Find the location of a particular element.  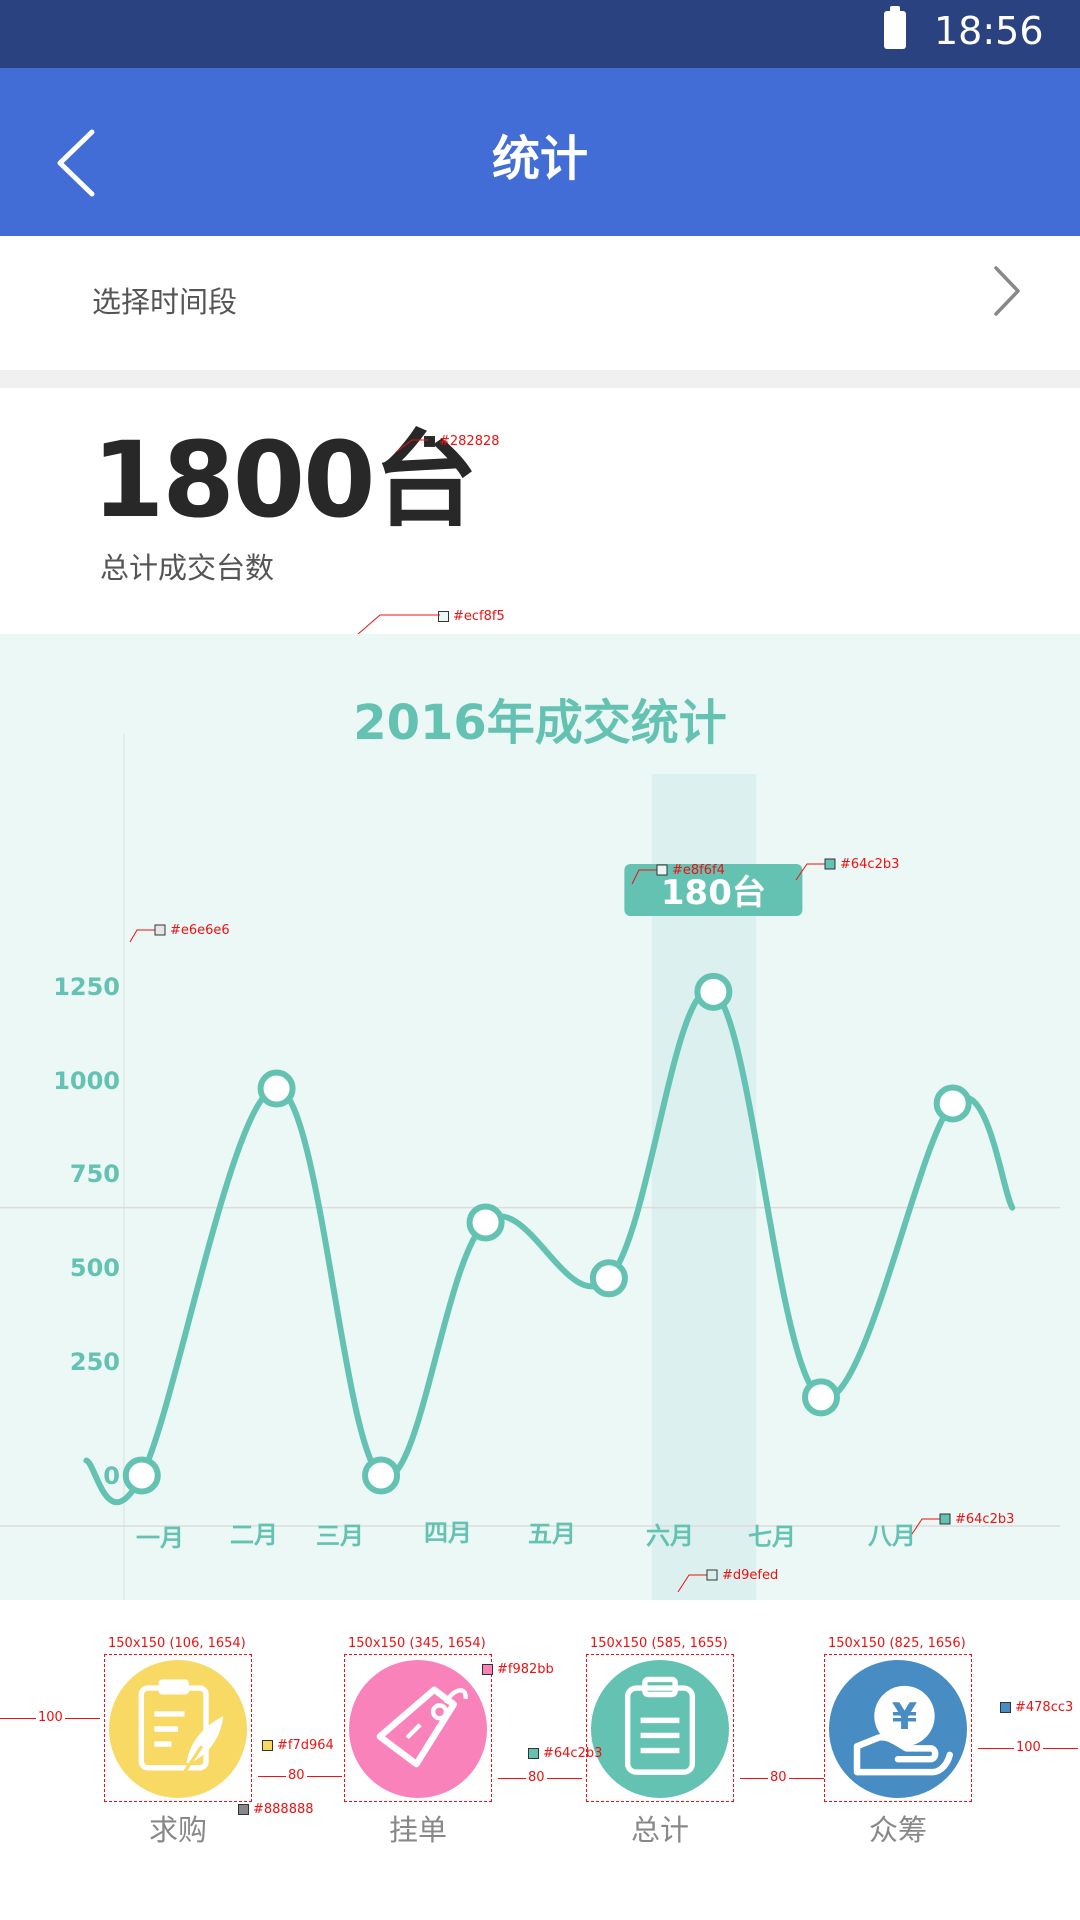

total-count: 1800台 is located at coordinates (284, 480).